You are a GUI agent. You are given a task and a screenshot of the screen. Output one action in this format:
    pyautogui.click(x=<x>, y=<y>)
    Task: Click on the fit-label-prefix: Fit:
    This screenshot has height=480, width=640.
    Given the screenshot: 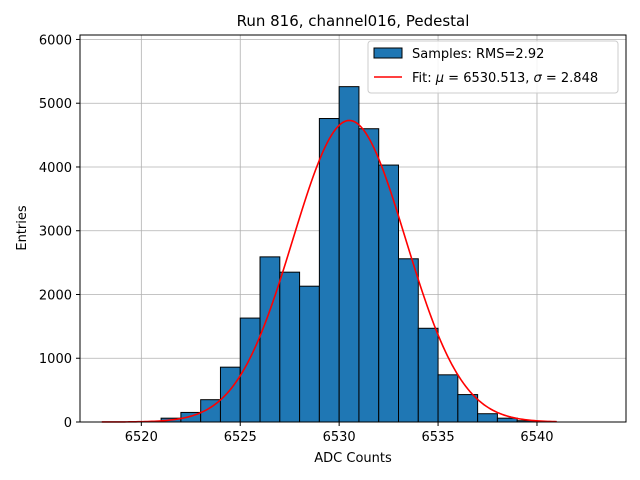 What is the action you would take?
    pyautogui.click(x=424, y=78)
    